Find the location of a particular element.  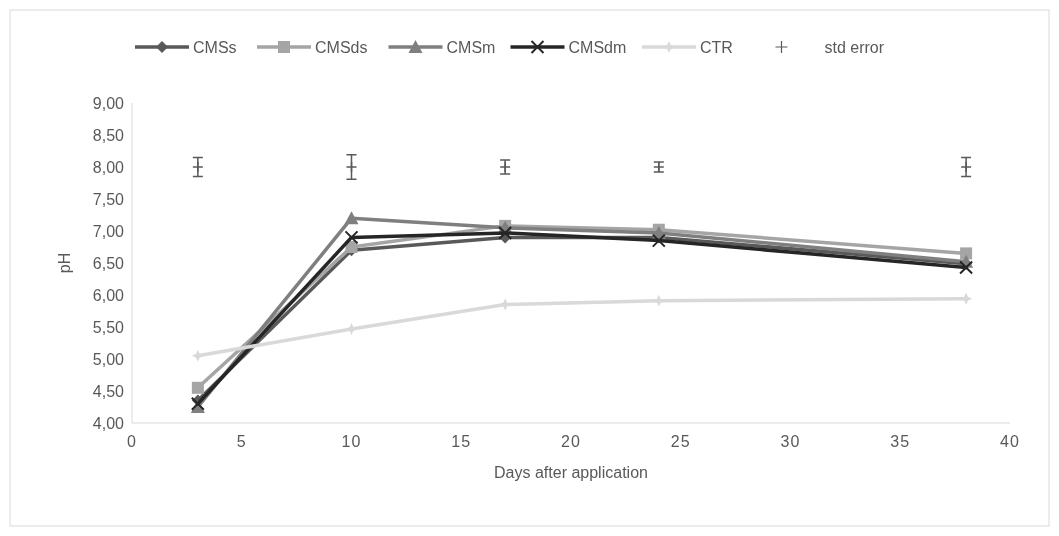

legend-label: CMSm is located at coordinates (471, 47).